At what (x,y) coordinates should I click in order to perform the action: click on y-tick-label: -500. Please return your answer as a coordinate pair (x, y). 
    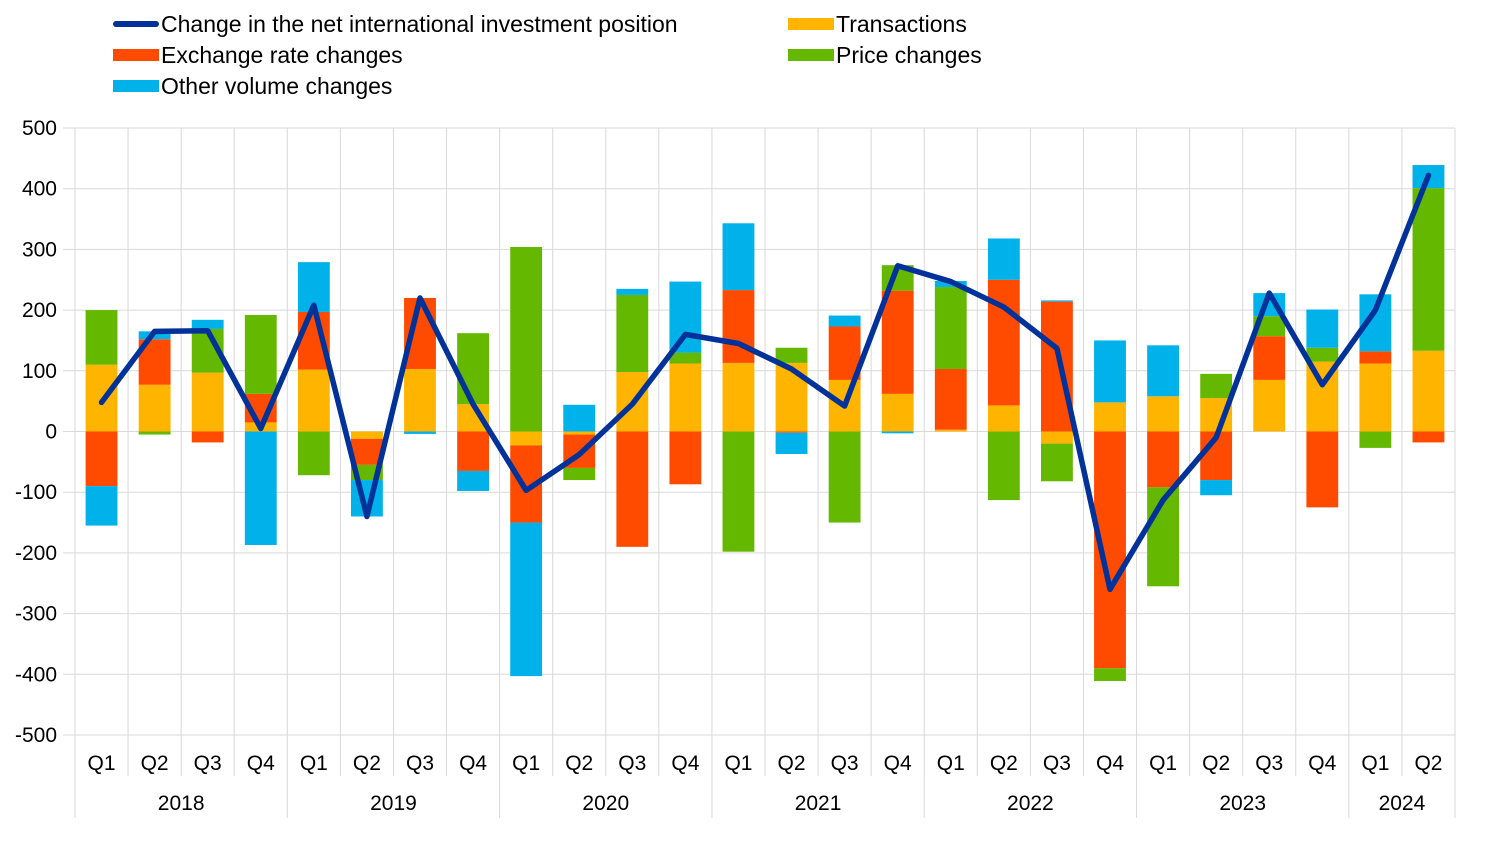
    Looking at the image, I should click on (36, 735).